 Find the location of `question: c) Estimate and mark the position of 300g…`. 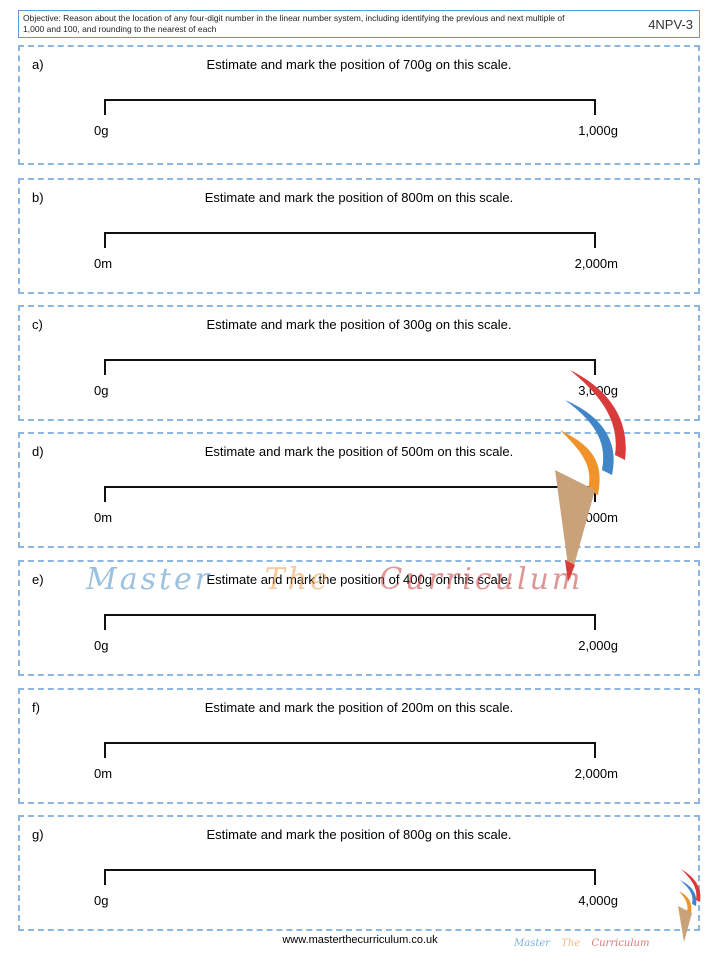

question: c) Estimate and mark the position of 300g… is located at coordinates (359, 363).